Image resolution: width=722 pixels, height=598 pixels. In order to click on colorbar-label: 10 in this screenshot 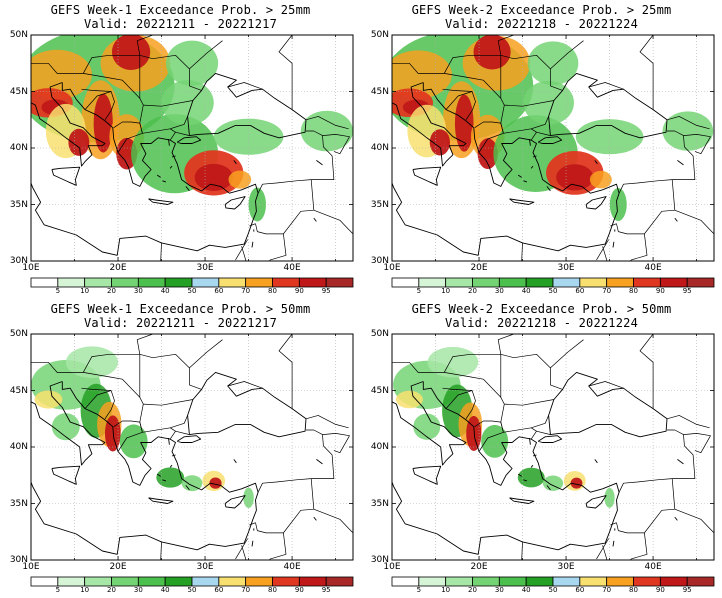, I will do `click(85, 590)`.